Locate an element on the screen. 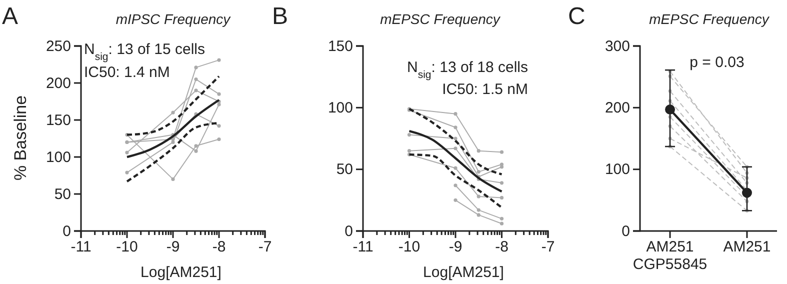 This screenshot has width=787, height=284. x-tick-label: AM251 is located at coordinates (747, 247).